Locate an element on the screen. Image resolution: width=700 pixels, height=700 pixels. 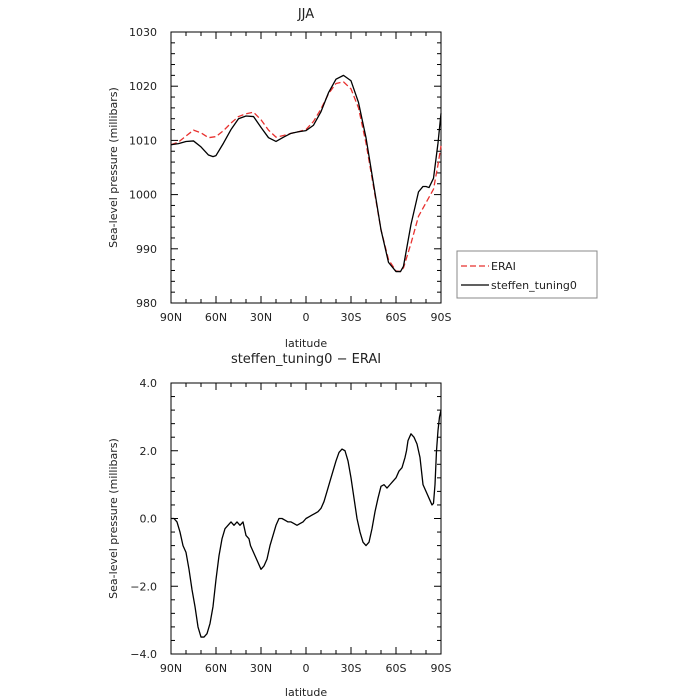
top-series-group is located at coordinates (306, 173).